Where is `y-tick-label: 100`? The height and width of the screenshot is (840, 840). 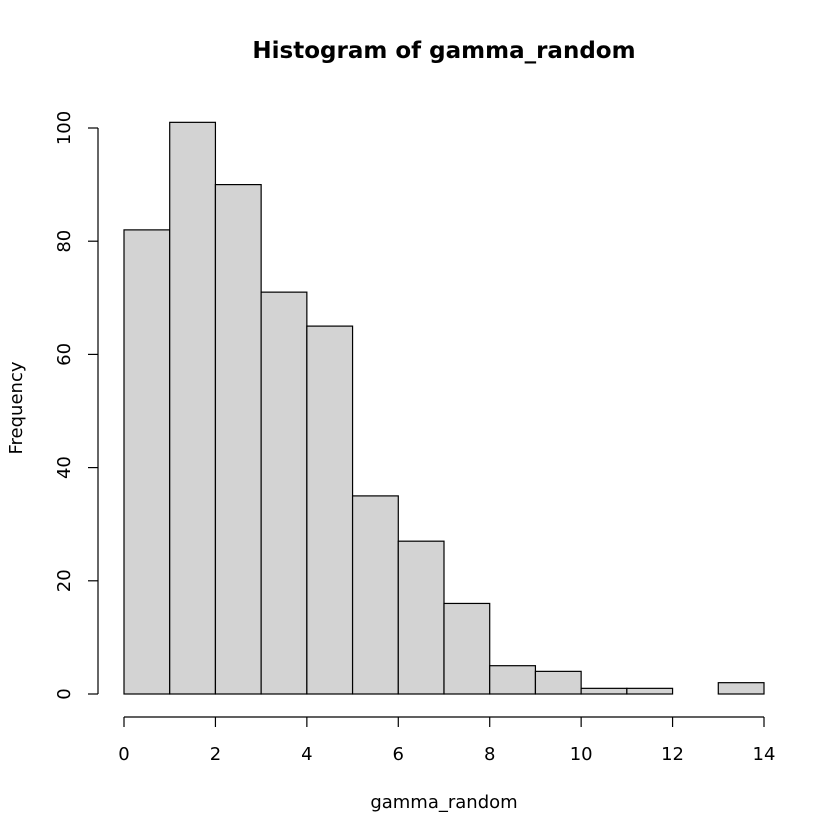
y-tick-label: 100 is located at coordinates (64, 128).